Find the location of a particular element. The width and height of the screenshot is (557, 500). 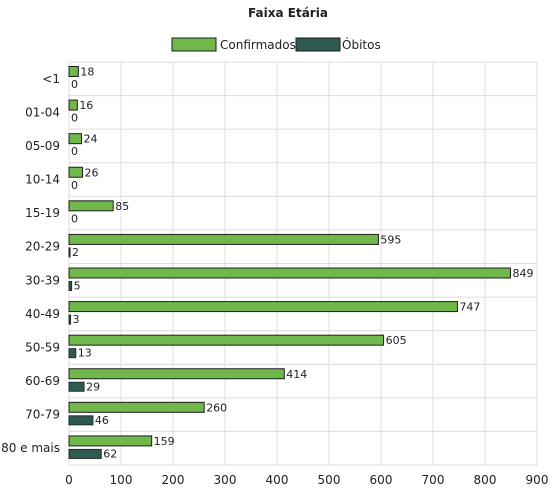

category-label-6: 30-39 is located at coordinates (42, 280).